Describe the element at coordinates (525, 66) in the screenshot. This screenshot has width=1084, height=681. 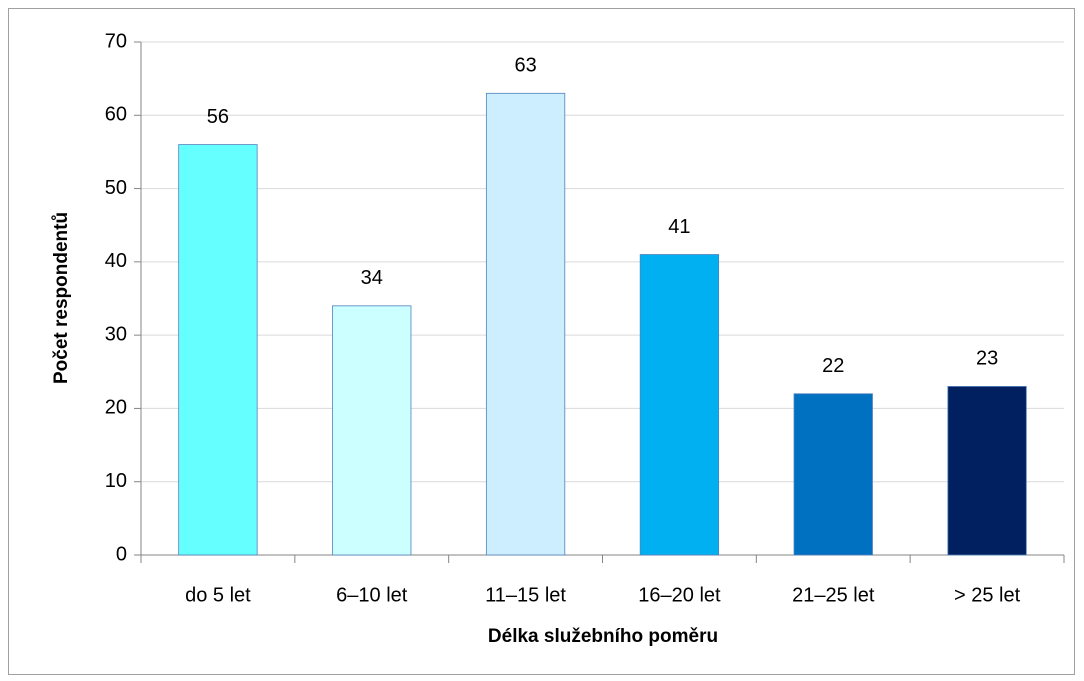
I see `data-label: 63` at that location.